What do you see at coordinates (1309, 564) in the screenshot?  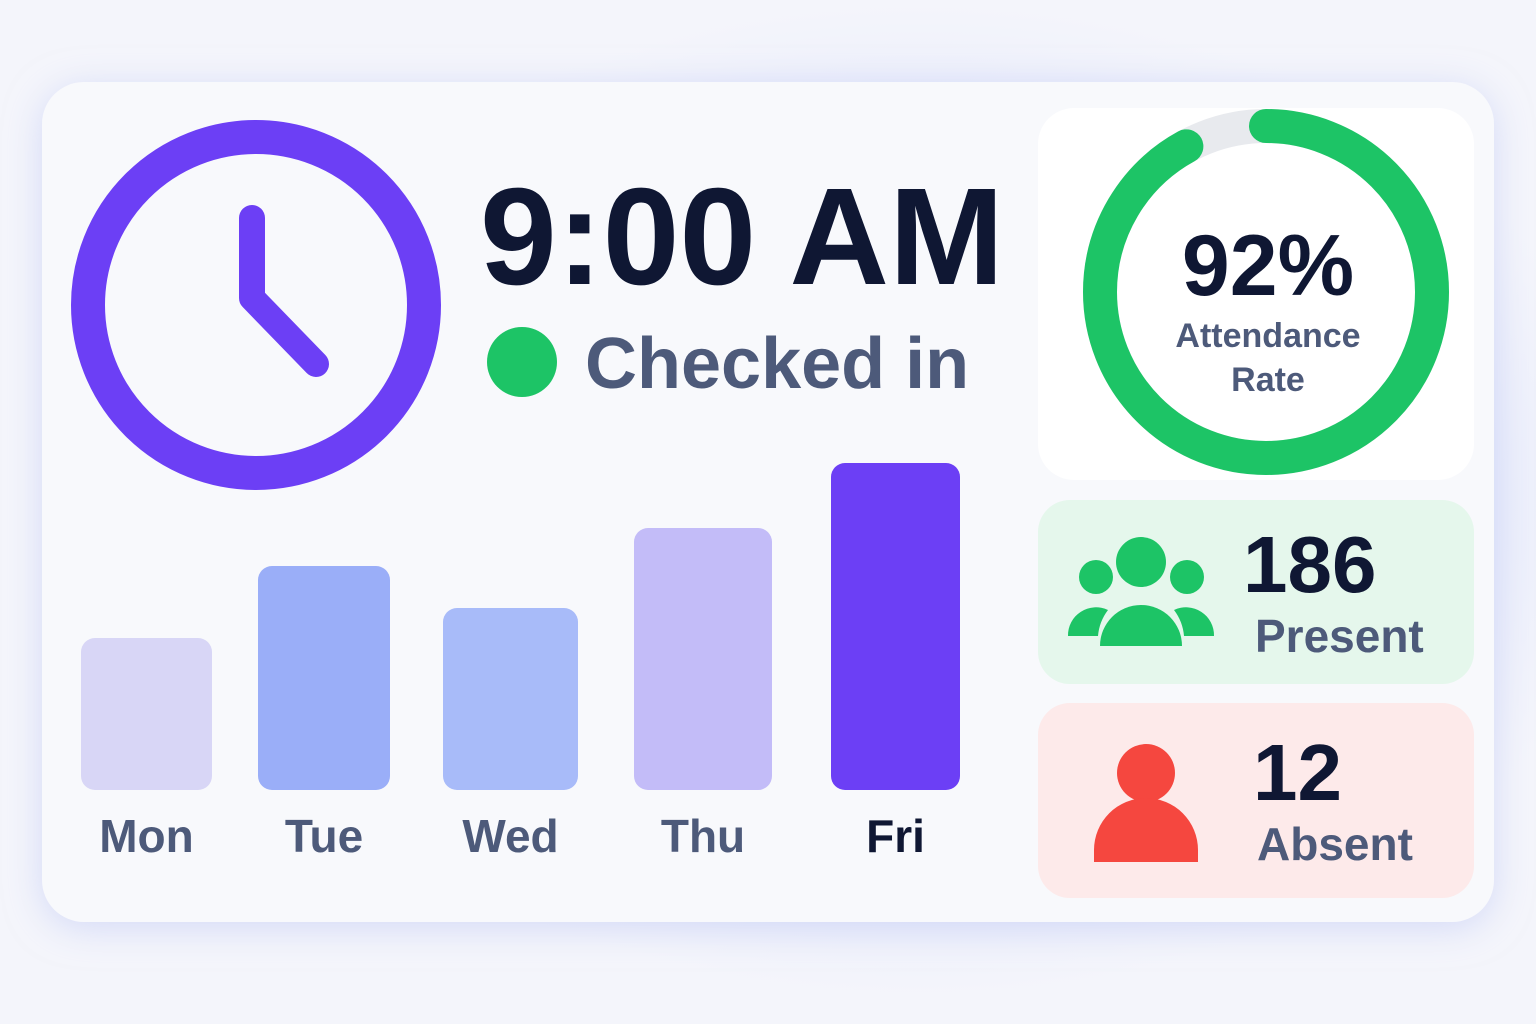 I see `present-count: 186` at bounding box center [1309, 564].